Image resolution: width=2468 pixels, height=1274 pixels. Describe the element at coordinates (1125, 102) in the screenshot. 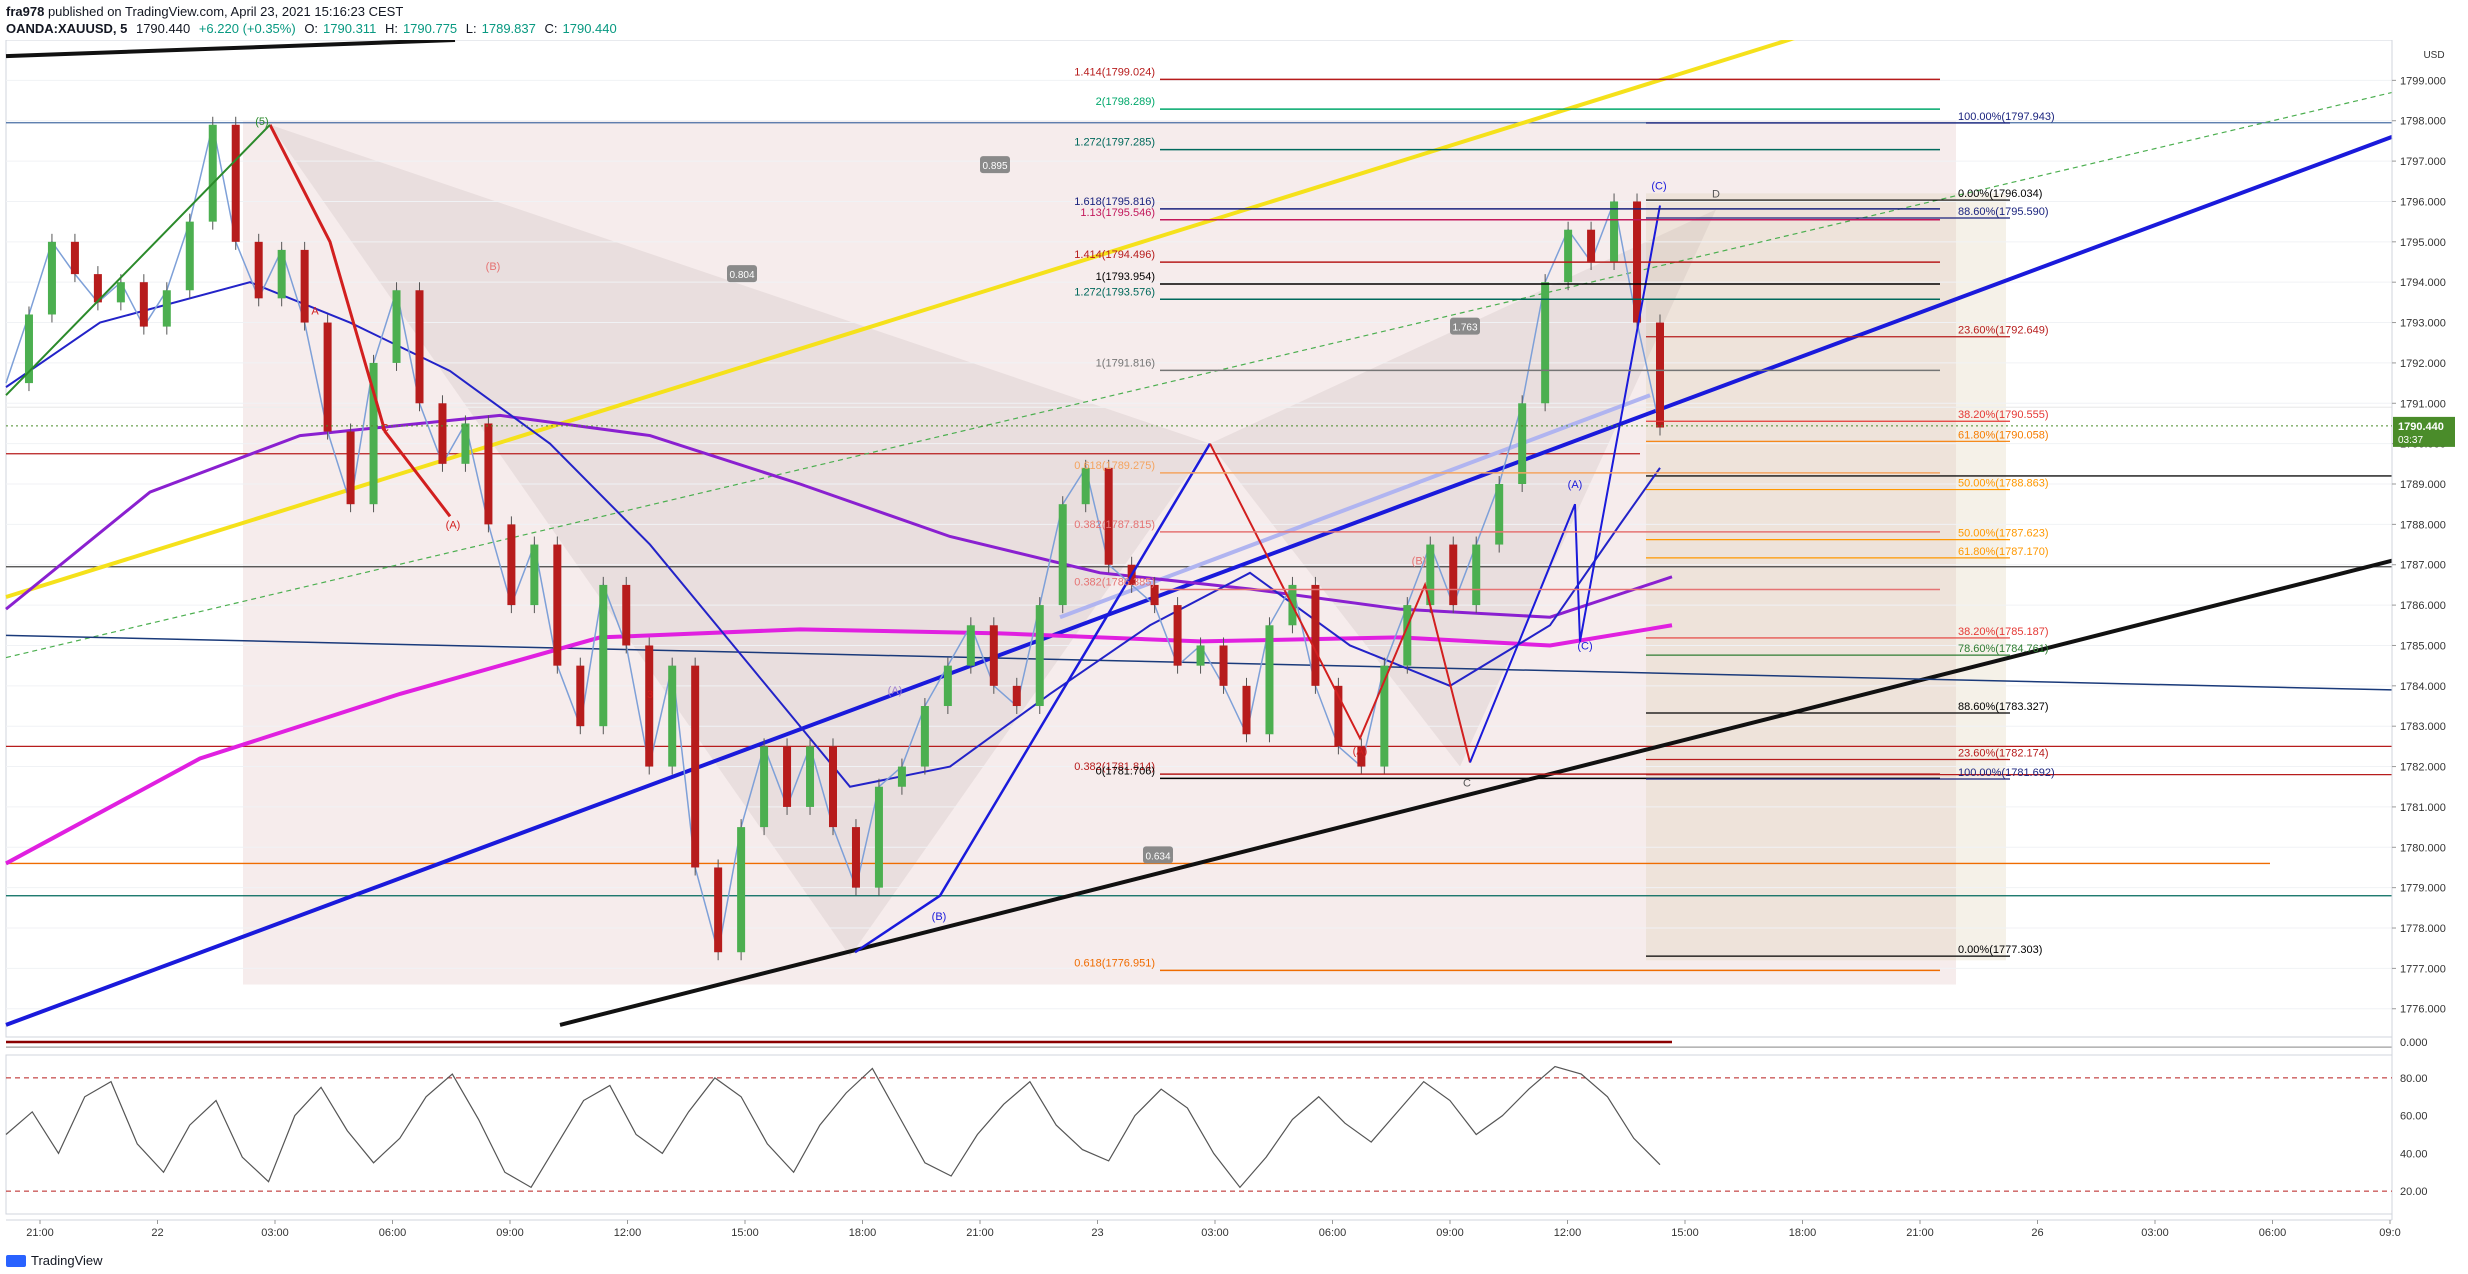

I see `fib-level-label: 2(1798.289)` at that location.